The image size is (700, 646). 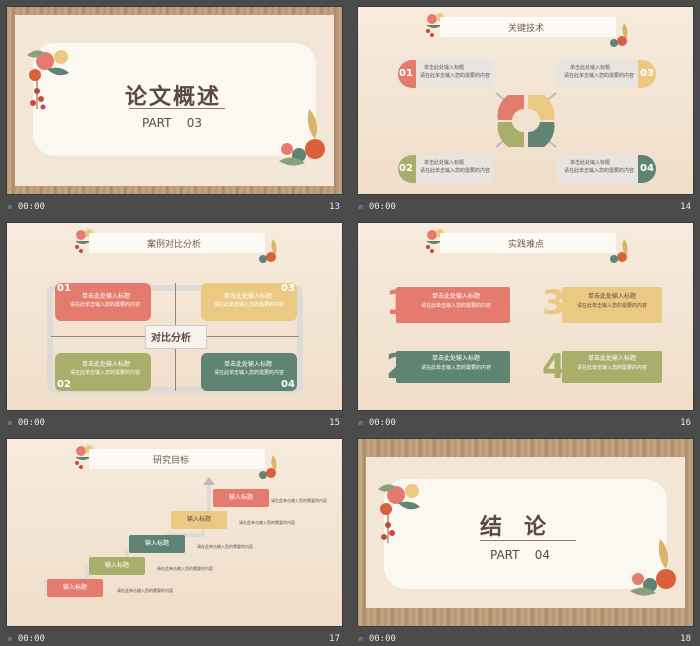 What do you see at coordinates (685, 423) in the screenshot?
I see `slide-number: 16` at bounding box center [685, 423].